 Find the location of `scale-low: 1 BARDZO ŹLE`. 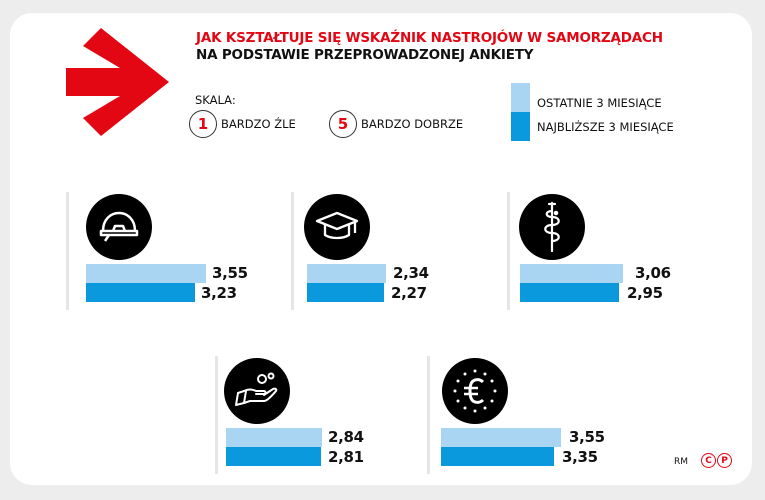

scale-low: 1 BARDZO ŹLE is located at coordinates (242, 124).